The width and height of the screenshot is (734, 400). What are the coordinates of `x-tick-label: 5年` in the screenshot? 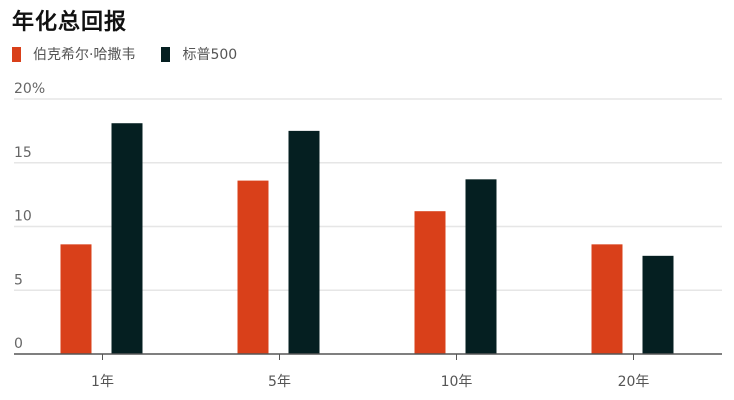 It's located at (279, 382).